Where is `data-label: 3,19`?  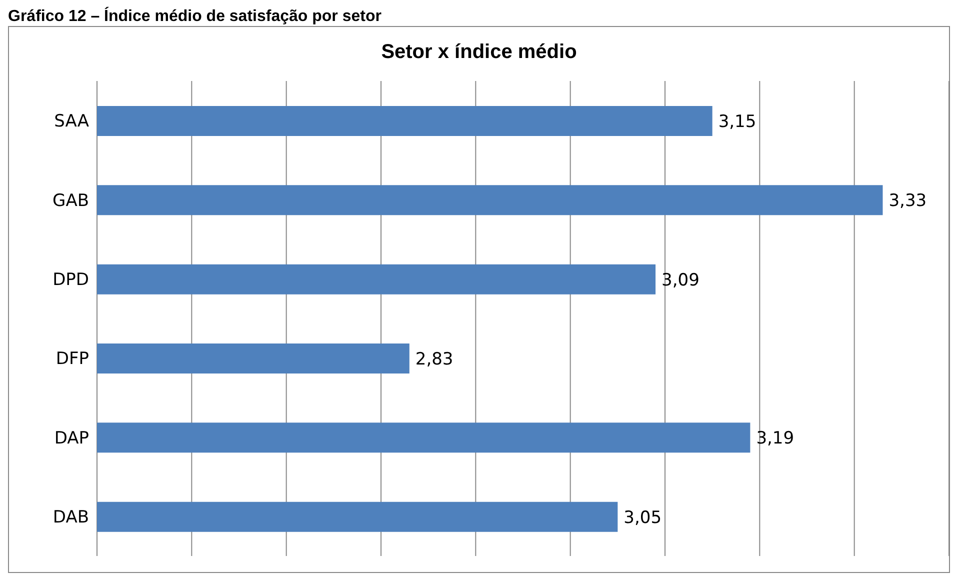 data-label: 3,19 is located at coordinates (775, 438).